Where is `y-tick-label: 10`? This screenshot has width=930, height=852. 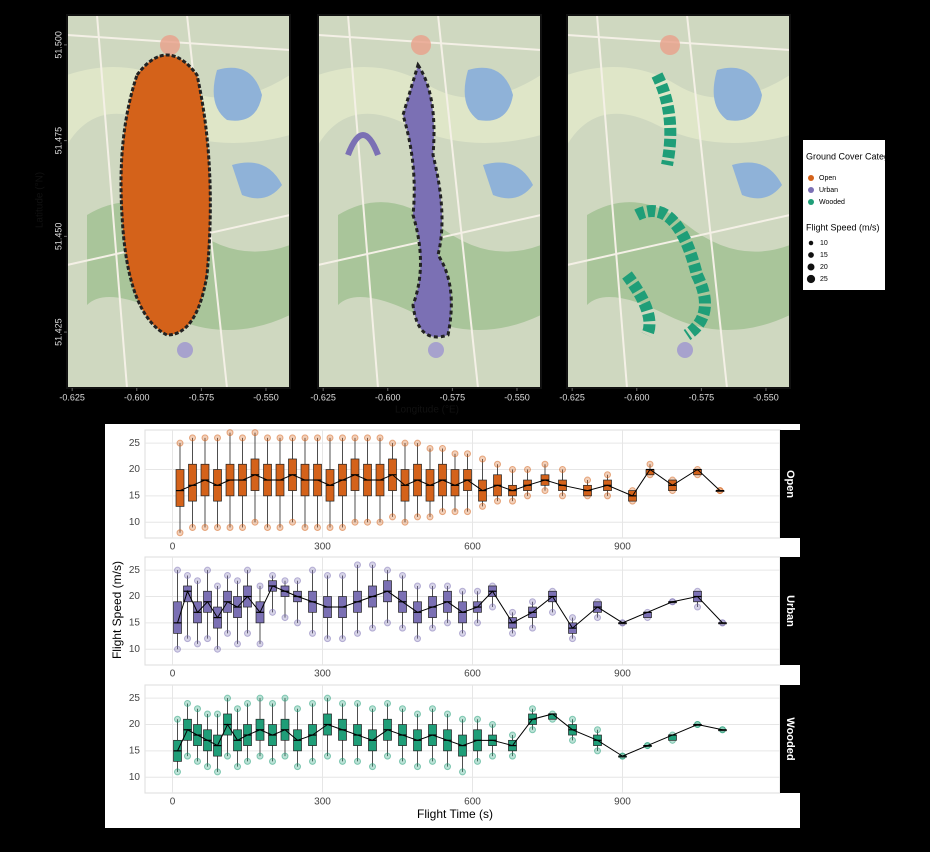 y-tick-label: 10 is located at coordinates (135, 649).